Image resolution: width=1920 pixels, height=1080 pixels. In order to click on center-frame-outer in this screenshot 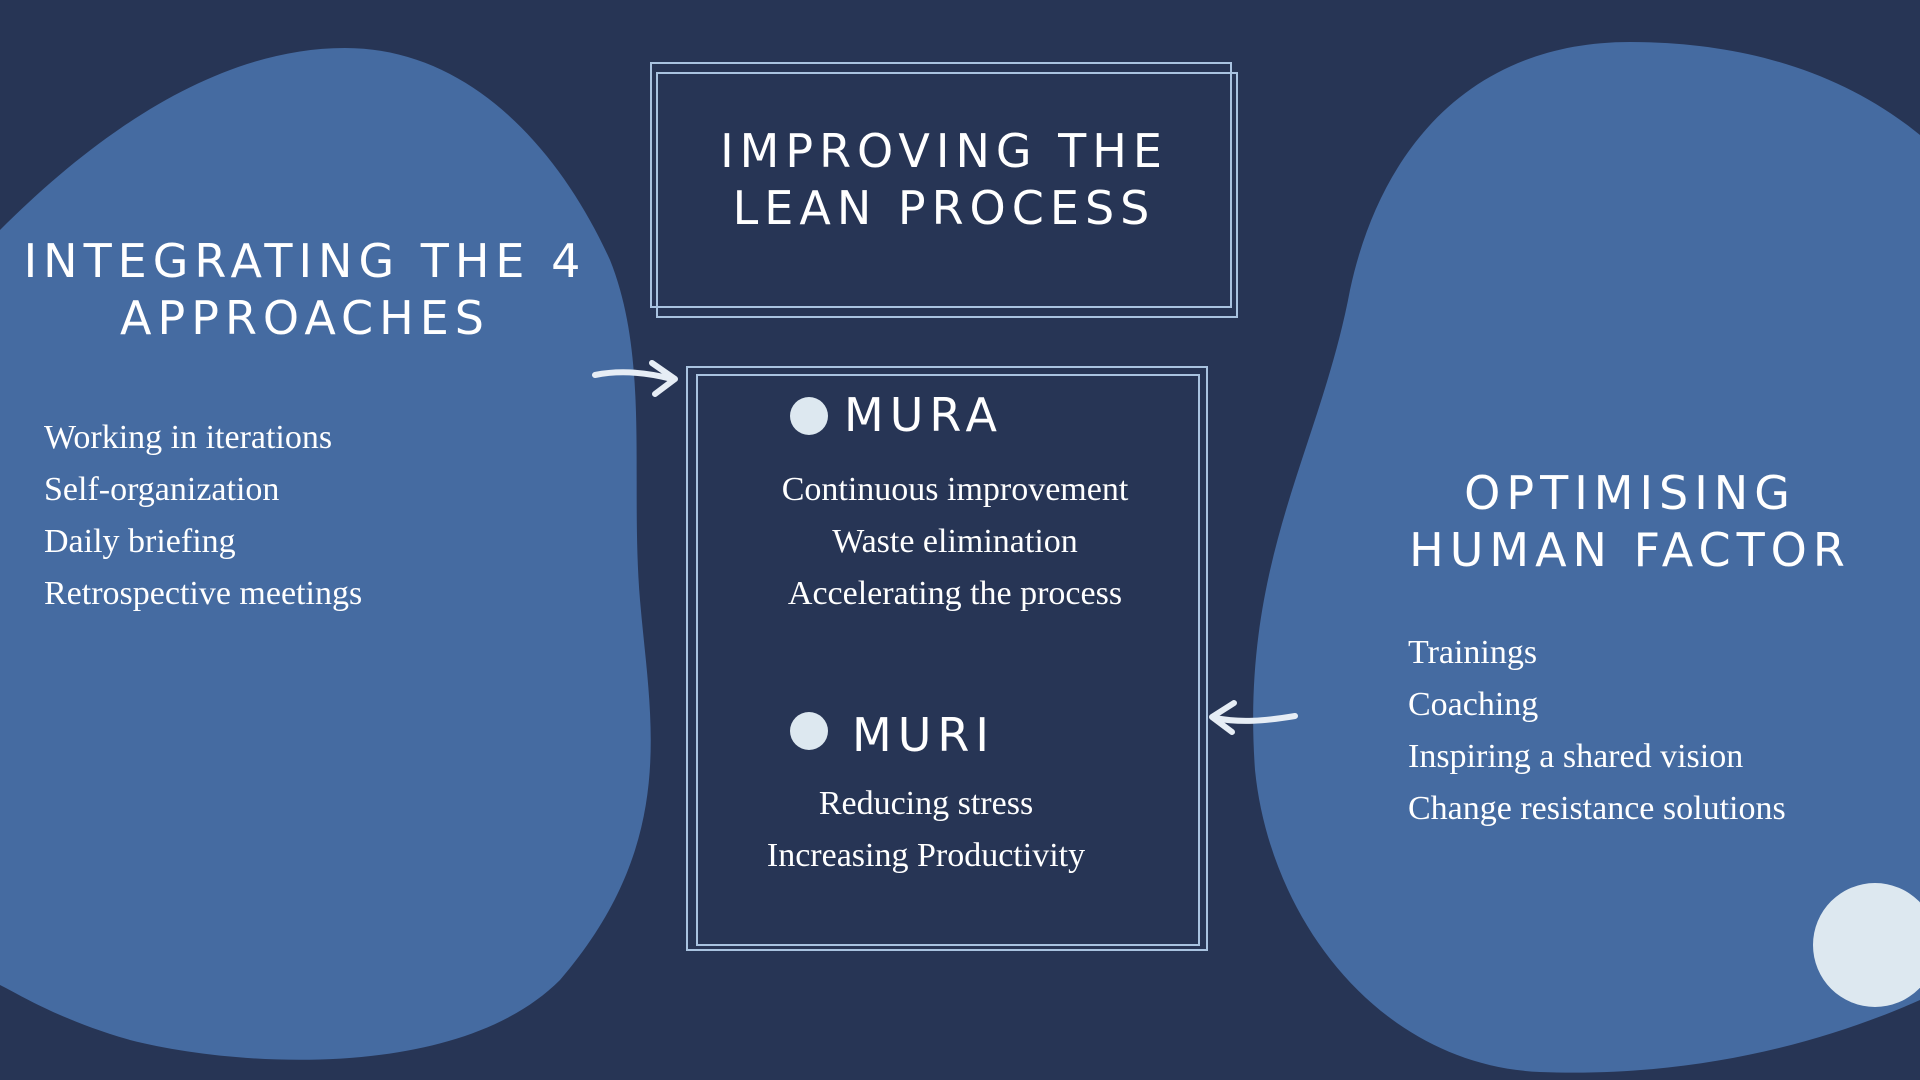, I will do `click(947, 658)`.